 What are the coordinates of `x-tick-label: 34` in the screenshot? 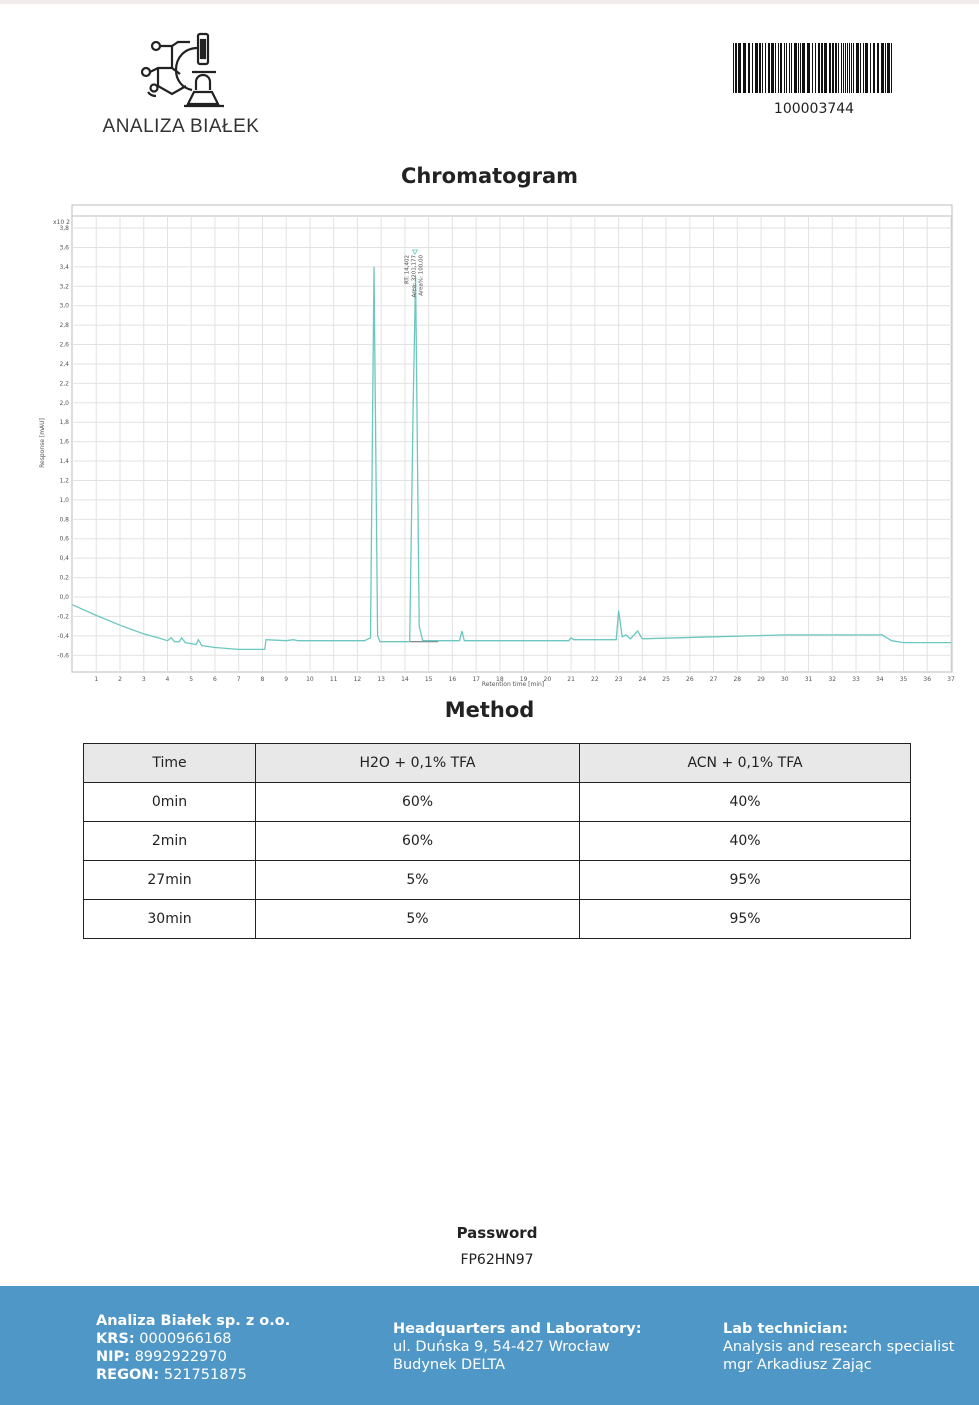 It's located at (880, 679).